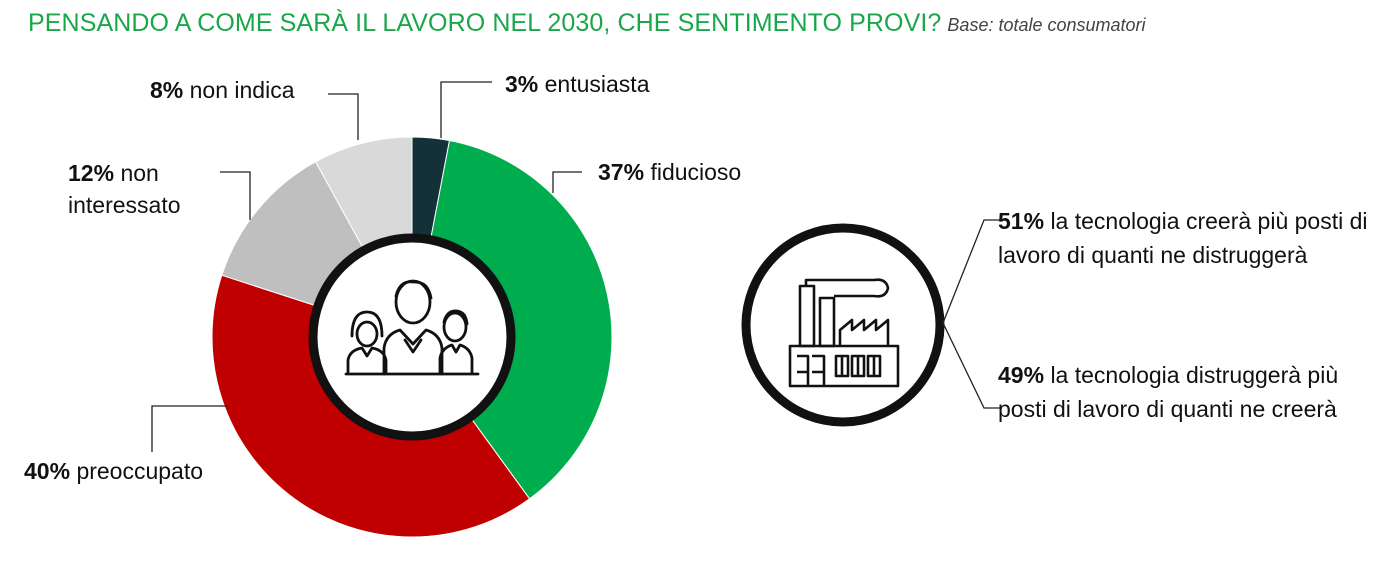  Describe the element at coordinates (522, 84) in the screenshot. I see `slice-pct: 3%` at that location.